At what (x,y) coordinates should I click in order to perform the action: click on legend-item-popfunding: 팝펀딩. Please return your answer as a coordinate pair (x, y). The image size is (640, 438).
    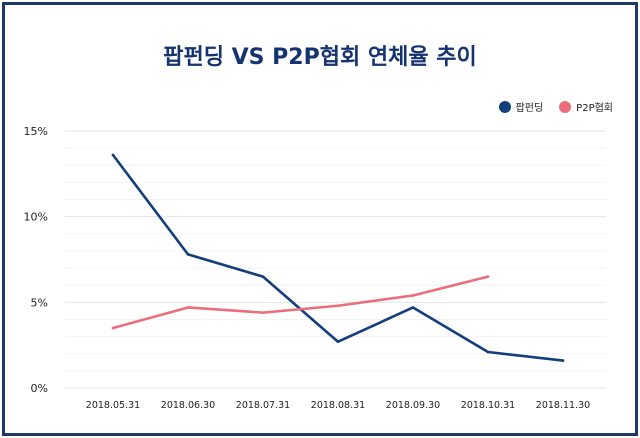
    Looking at the image, I should click on (521, 106).